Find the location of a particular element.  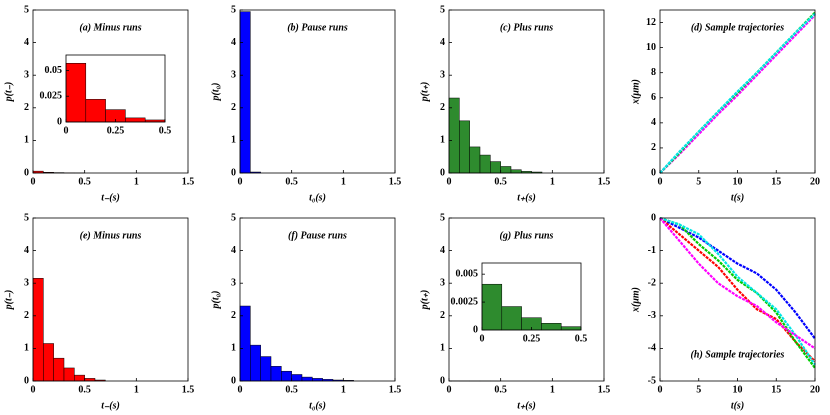

panel-title: (c) Plus runs is located at coordinates (526, 27).